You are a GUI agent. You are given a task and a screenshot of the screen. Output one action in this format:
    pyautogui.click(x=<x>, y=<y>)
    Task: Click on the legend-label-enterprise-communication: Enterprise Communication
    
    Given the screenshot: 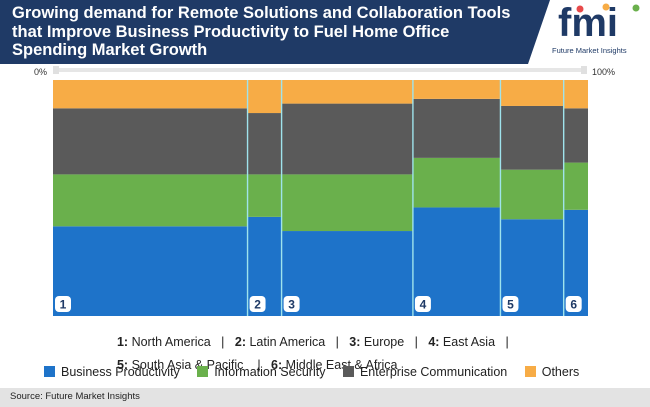 What is the action you would take?
    pyautogui.click(x=433, y=372)
    